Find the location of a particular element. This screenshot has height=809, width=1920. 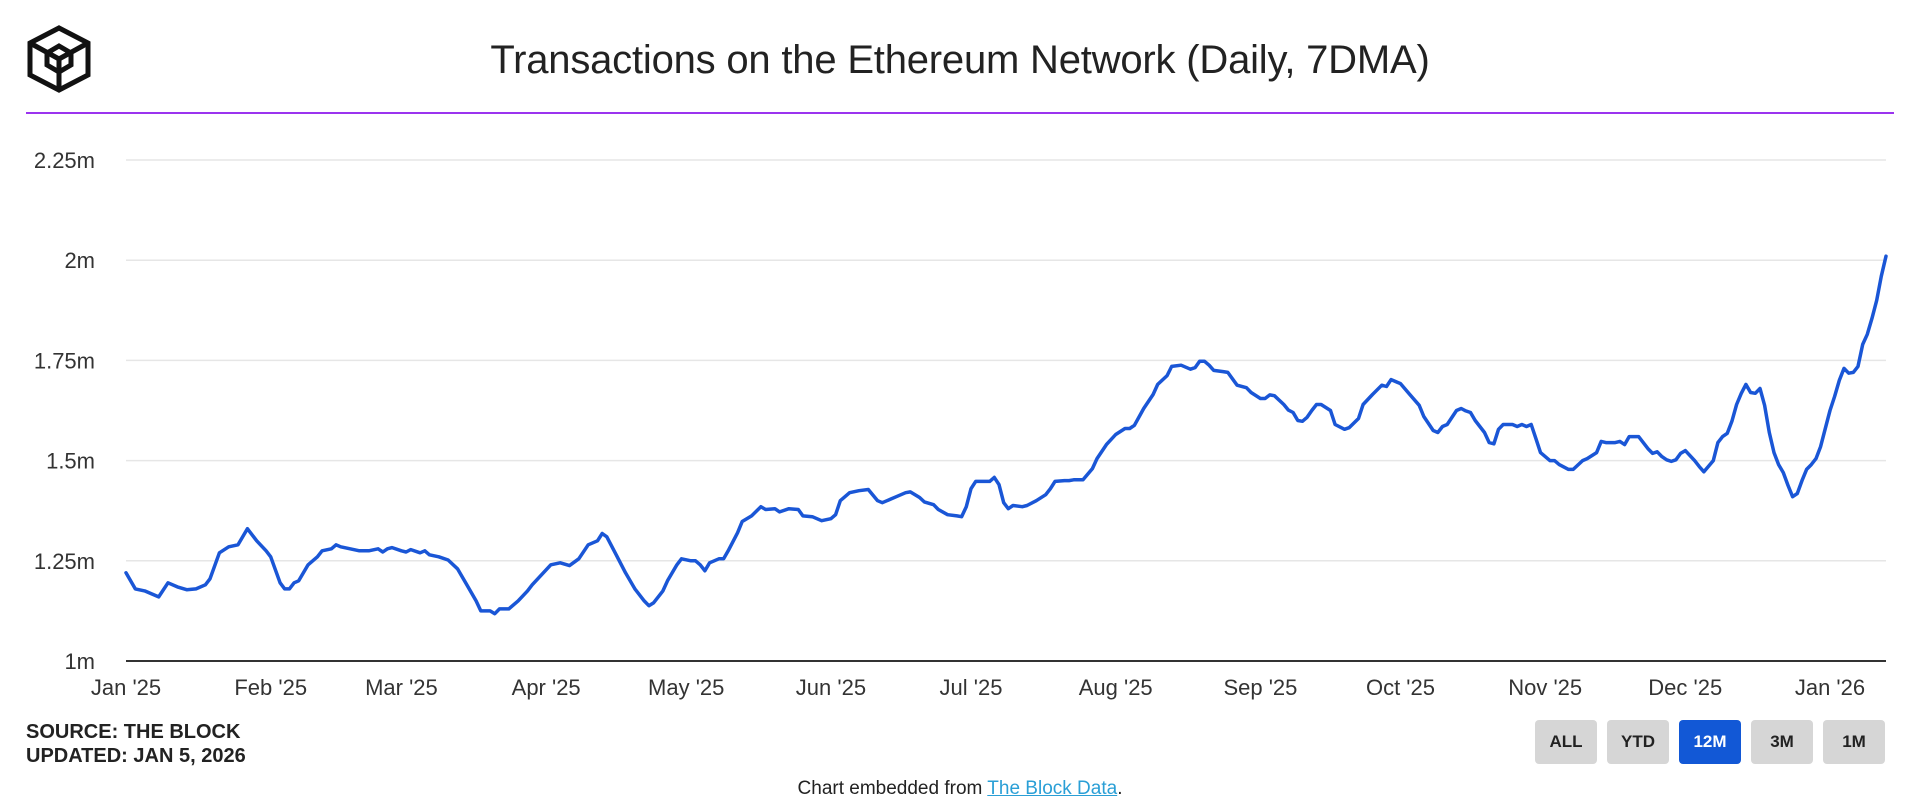

y-tick-label: 1.5m is located at coordinates (70, 461).